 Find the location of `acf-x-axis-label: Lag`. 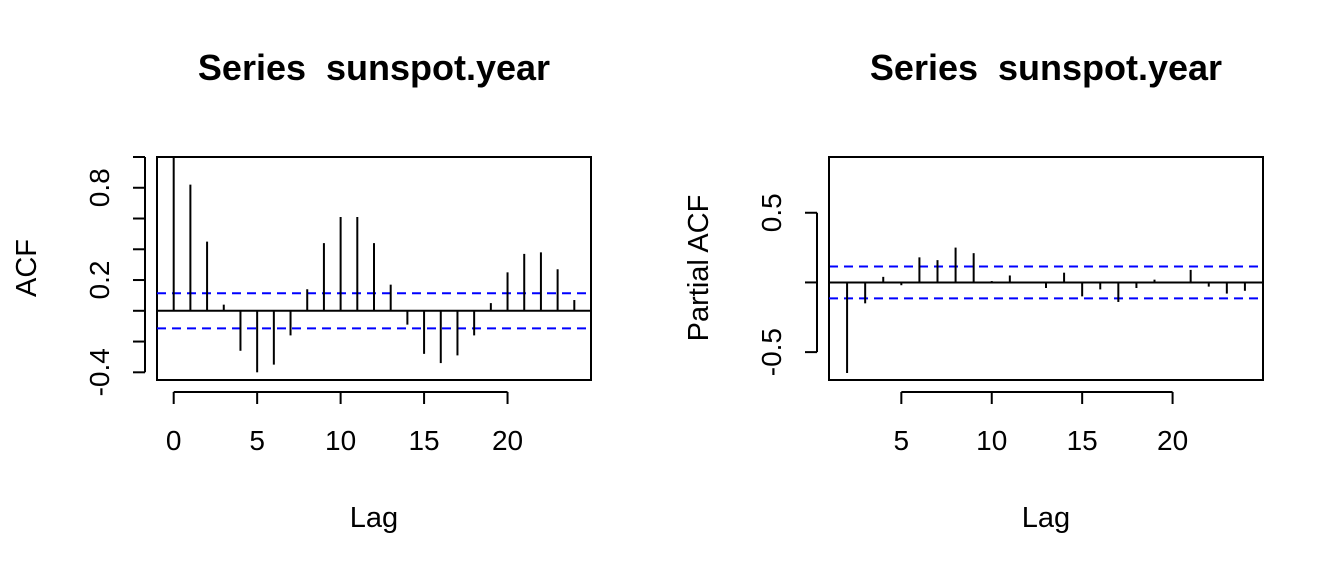

acf-x-axis-label: Lag is located at coordinates (374, 518).